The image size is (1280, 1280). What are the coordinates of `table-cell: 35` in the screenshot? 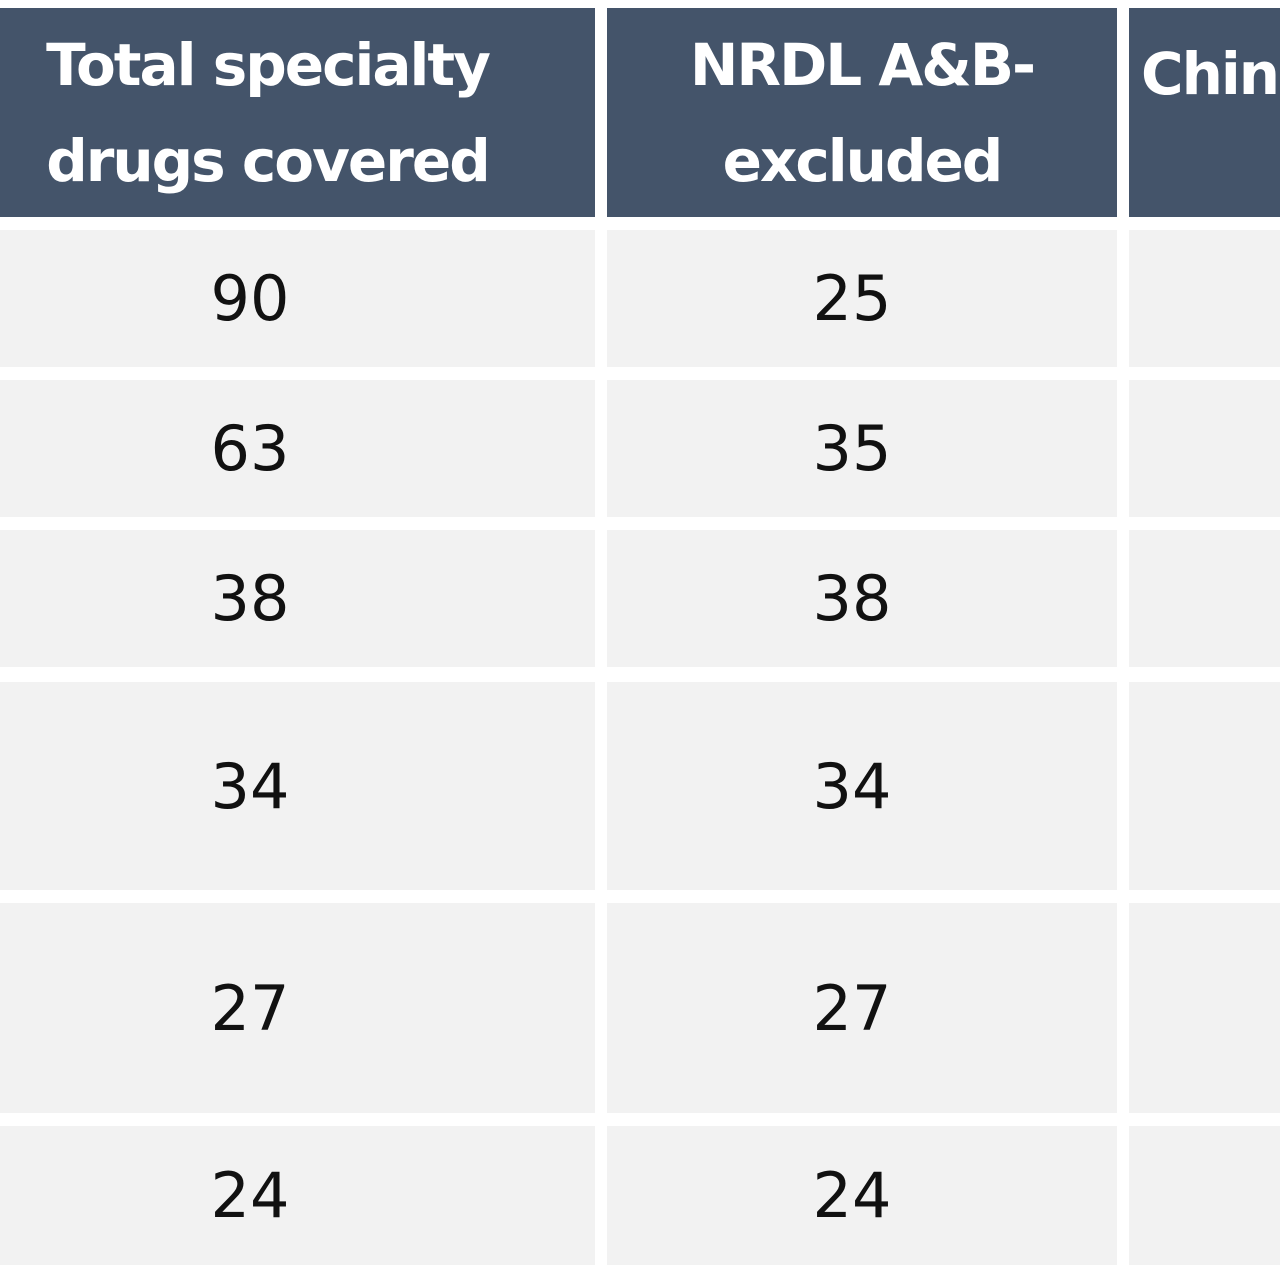 It's located at (862, 448).